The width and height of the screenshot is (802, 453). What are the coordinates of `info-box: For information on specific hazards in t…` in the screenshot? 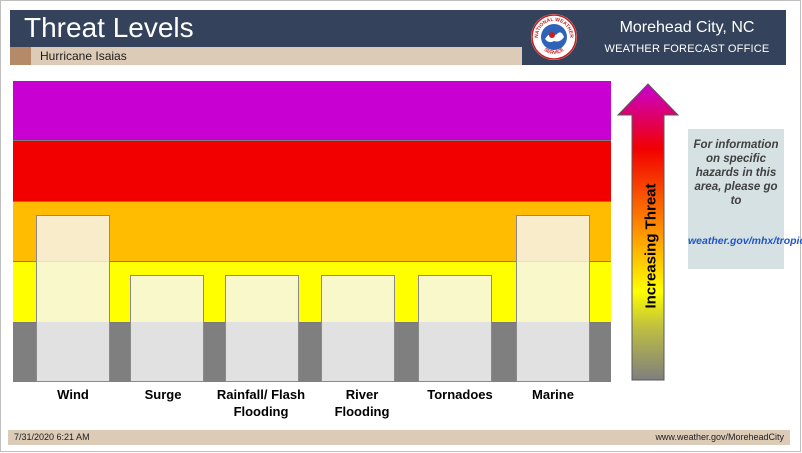 It's located at (745, 199).